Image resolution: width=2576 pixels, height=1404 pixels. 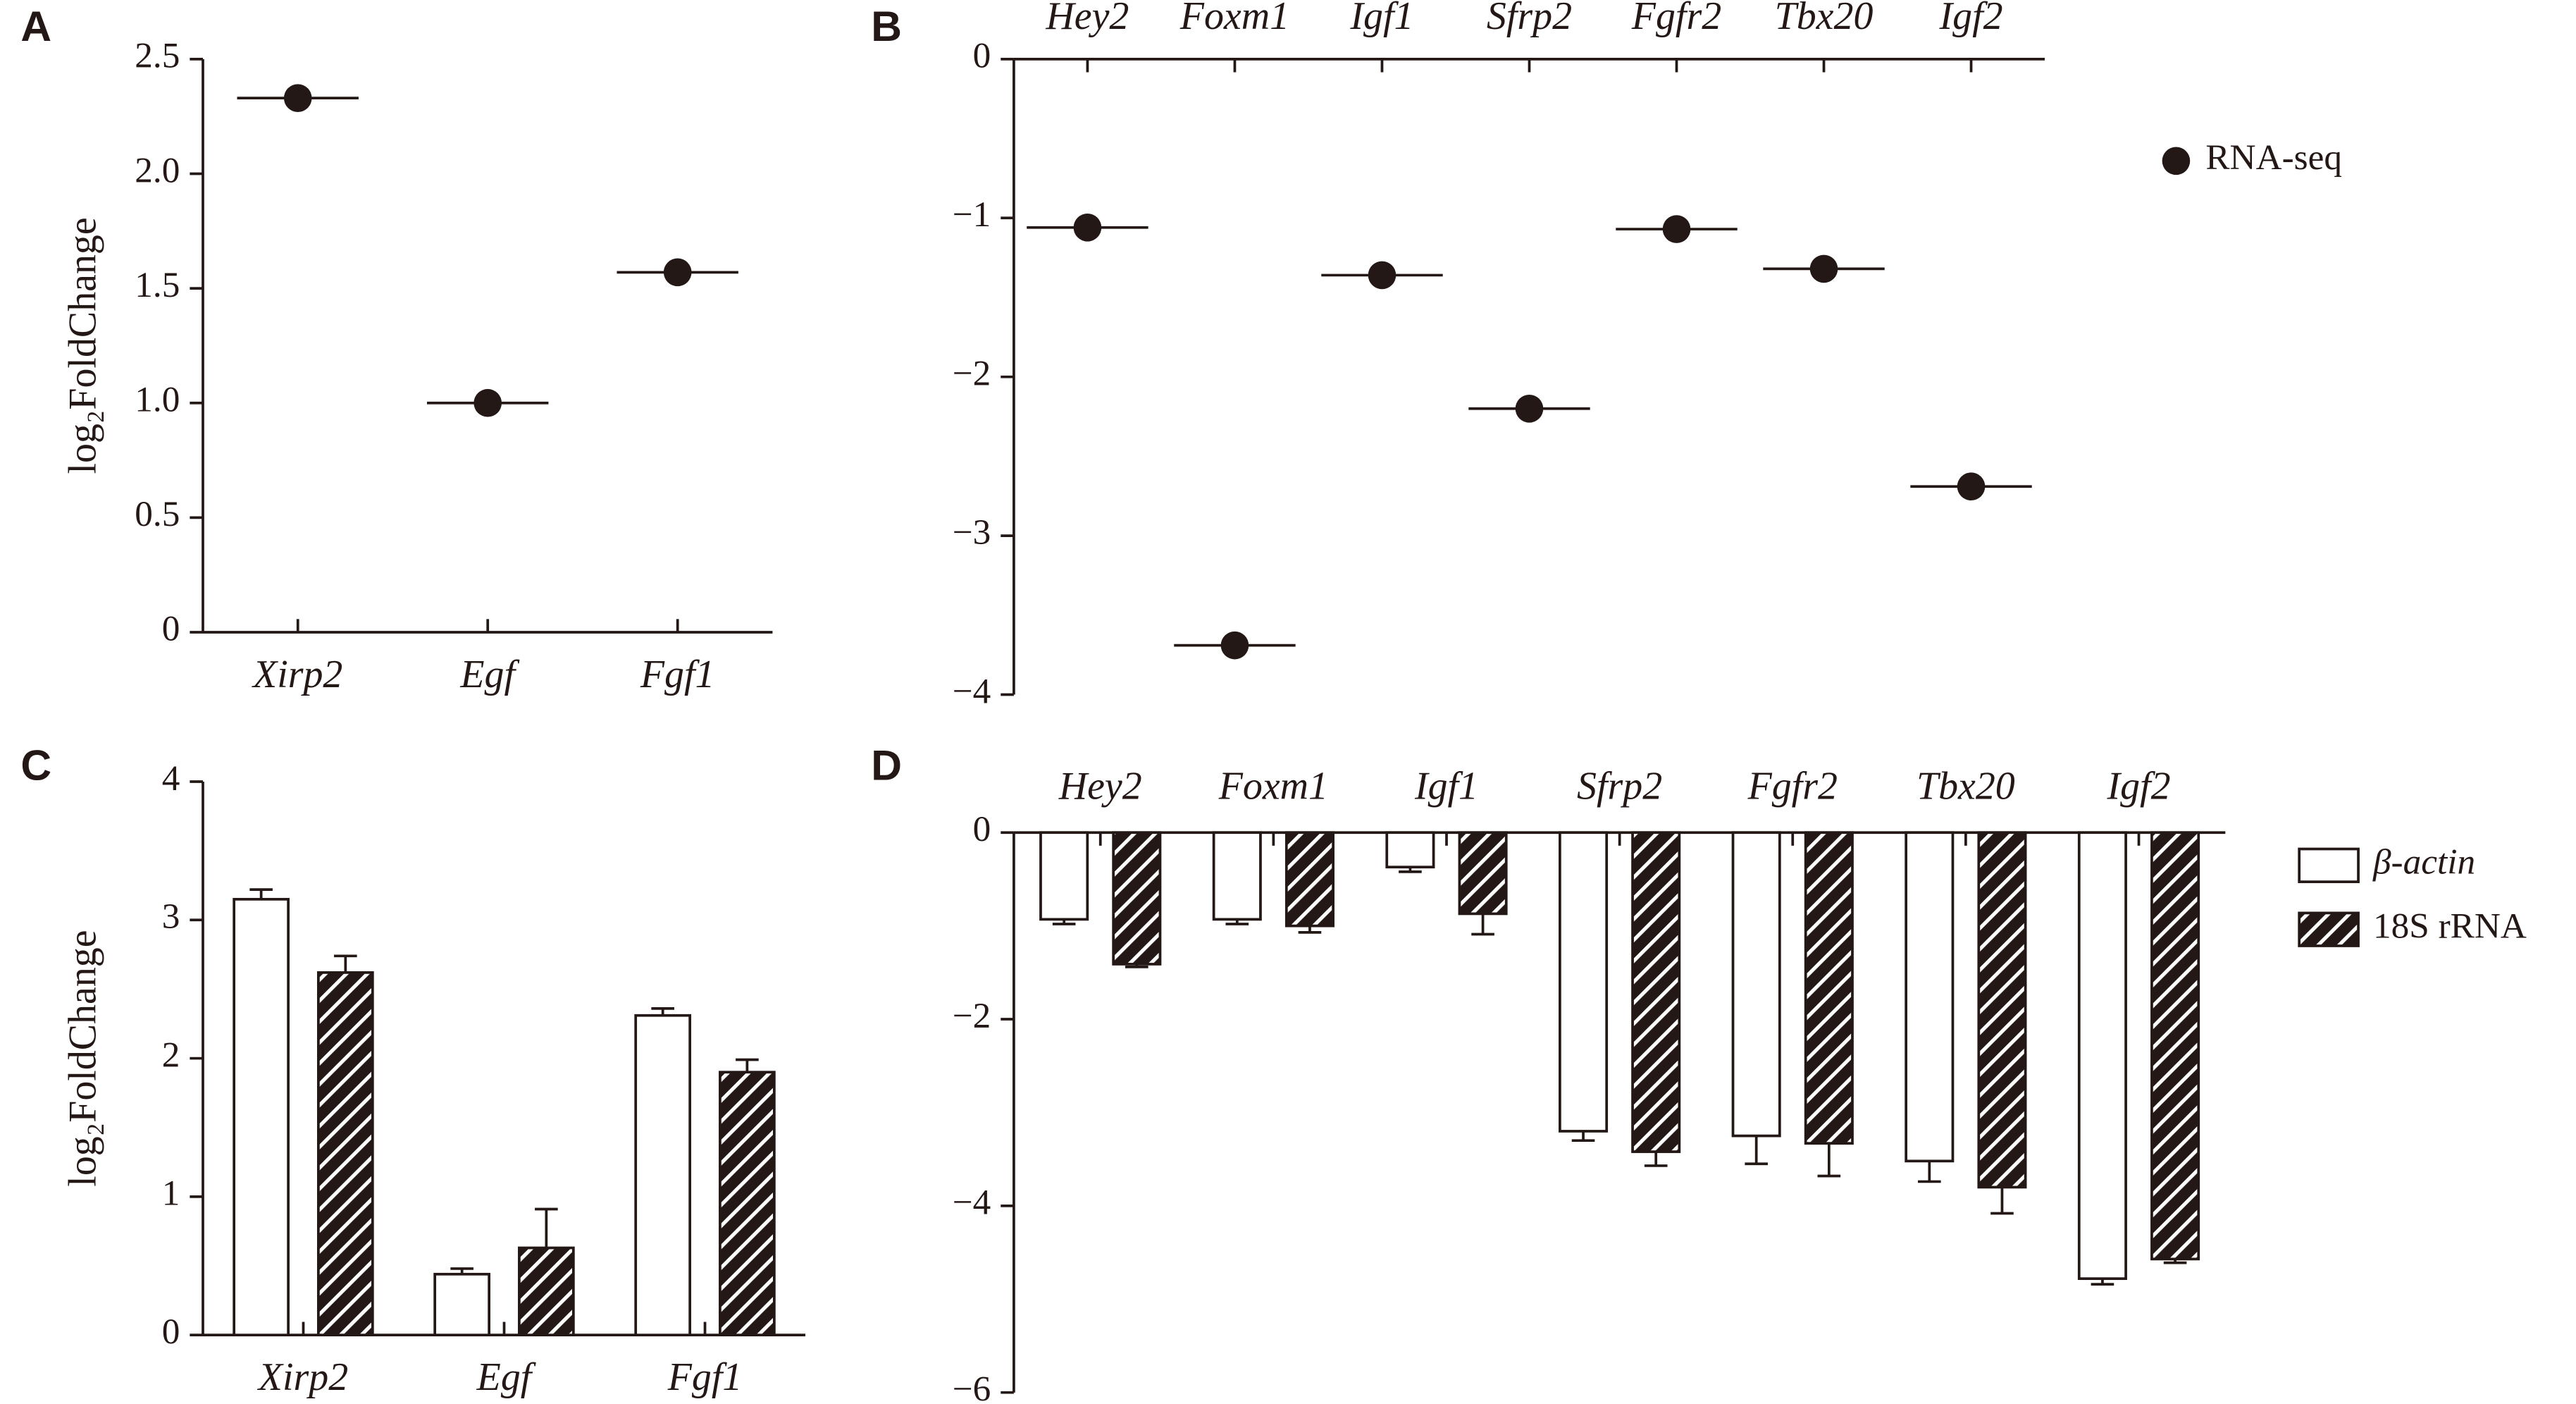 I want to click on y-tick-label: 3, so click(x=171, y=917).